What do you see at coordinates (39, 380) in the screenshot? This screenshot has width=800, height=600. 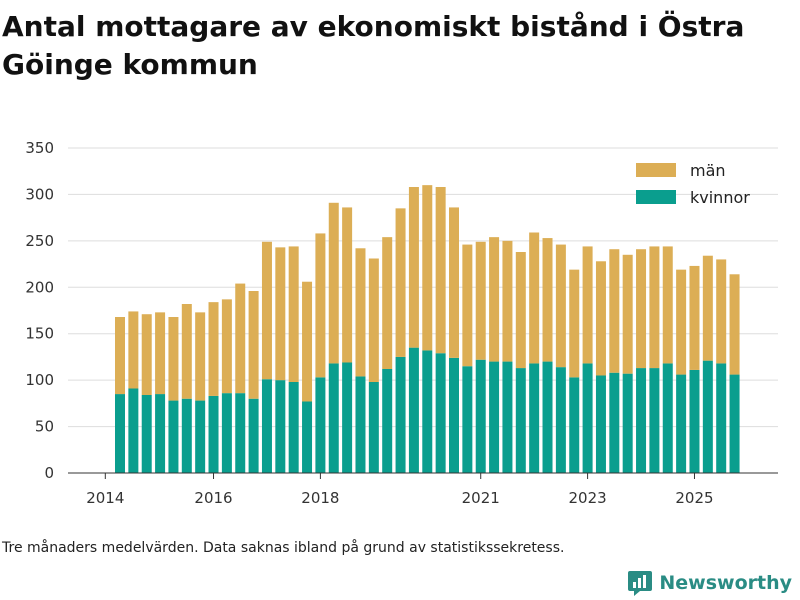 I see `y-tick-label-100: 100` at bounding box center [39, 380].